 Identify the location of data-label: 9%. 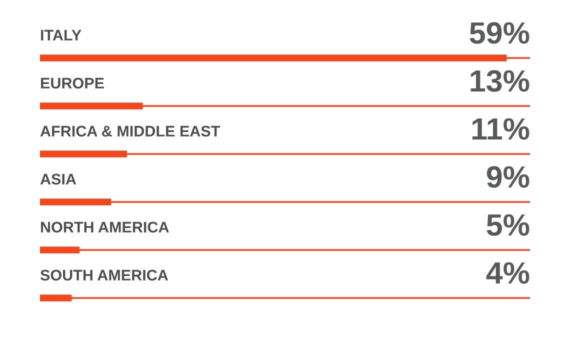
(508, 177).